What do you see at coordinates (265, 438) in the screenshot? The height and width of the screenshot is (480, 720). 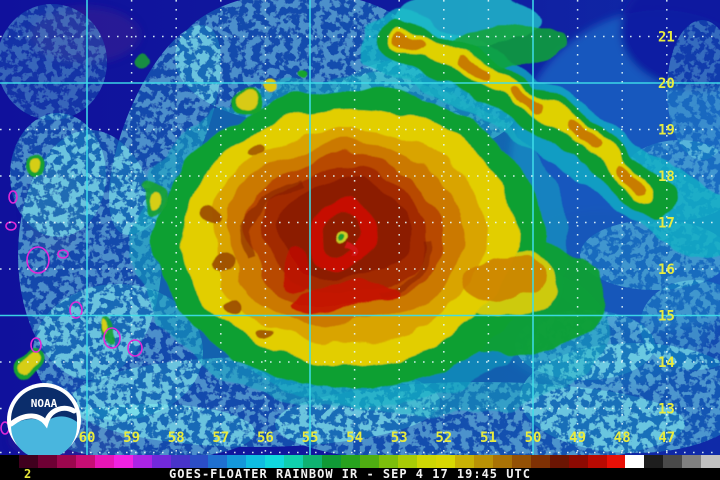 I see `lon-label-56: 56` at bounding box center [265, 438].